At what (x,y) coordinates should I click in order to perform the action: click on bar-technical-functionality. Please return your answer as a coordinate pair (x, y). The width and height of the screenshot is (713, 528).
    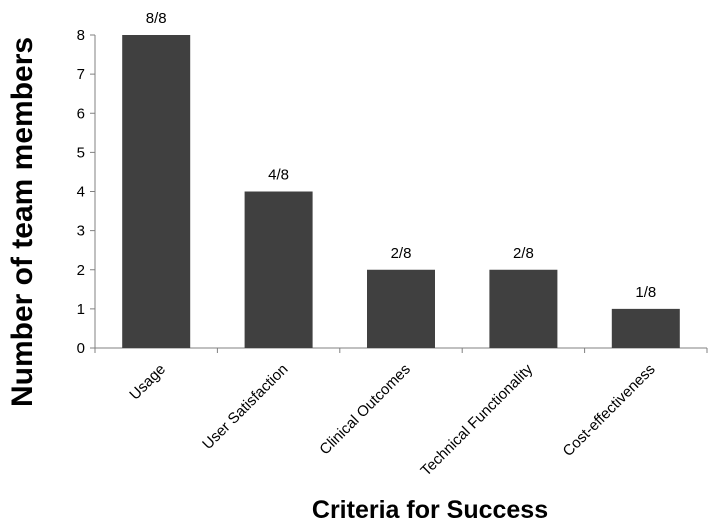
    Looking at the image, I should click on (523, 308).